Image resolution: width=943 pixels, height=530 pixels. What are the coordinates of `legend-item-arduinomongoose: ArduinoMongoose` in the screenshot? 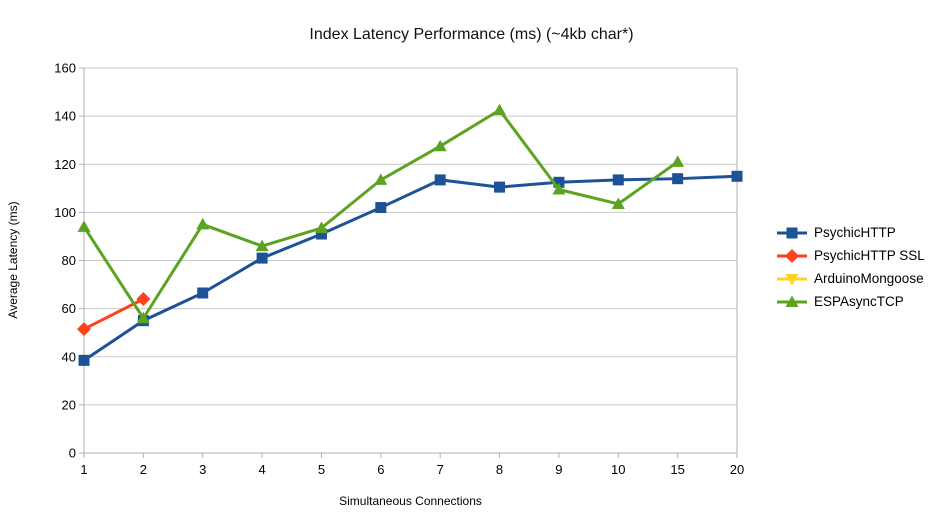 It's located at (850, 278).